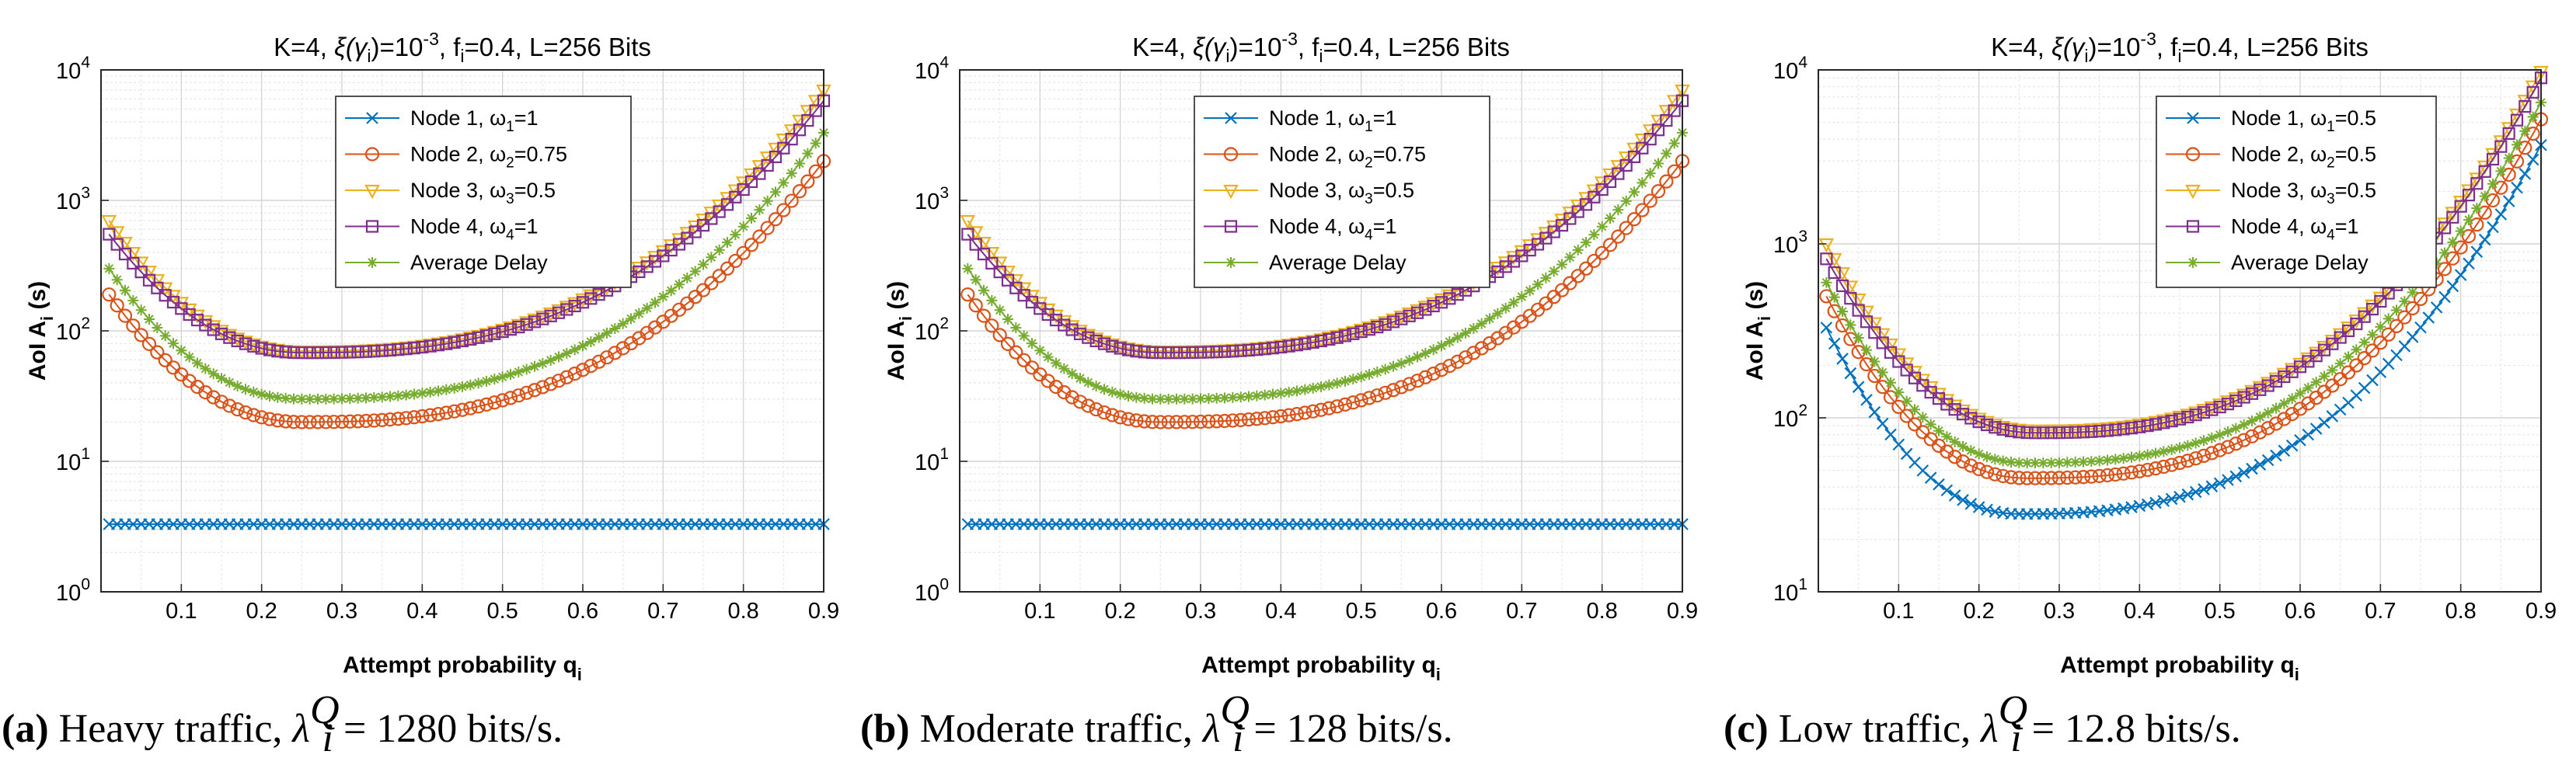 This screenshot has width=2576, height=765. Describe the element at coordinates (1305, 262) in the screenshot. I see `legend-entry: Average Delay` at that location.